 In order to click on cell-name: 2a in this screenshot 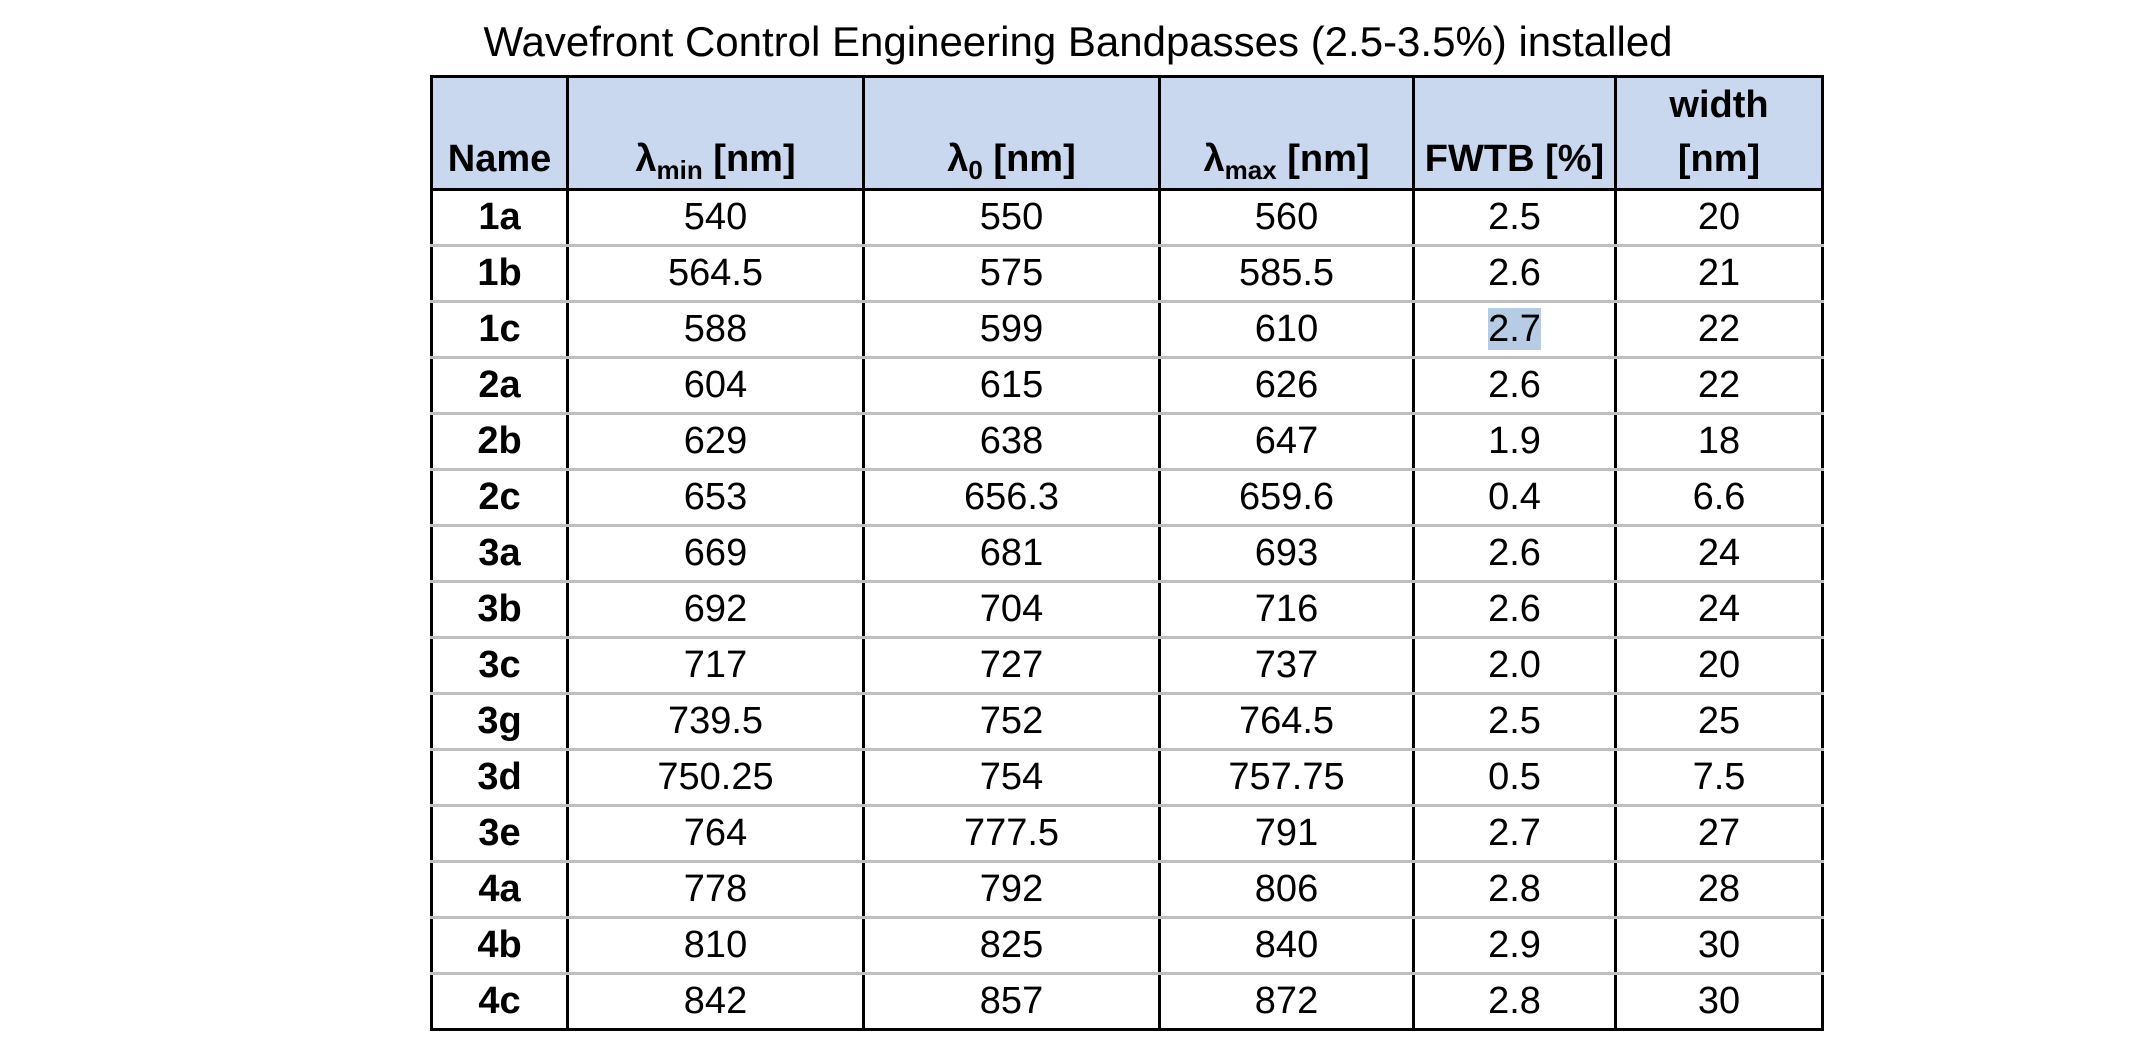, I will do `click(499, 386)`.